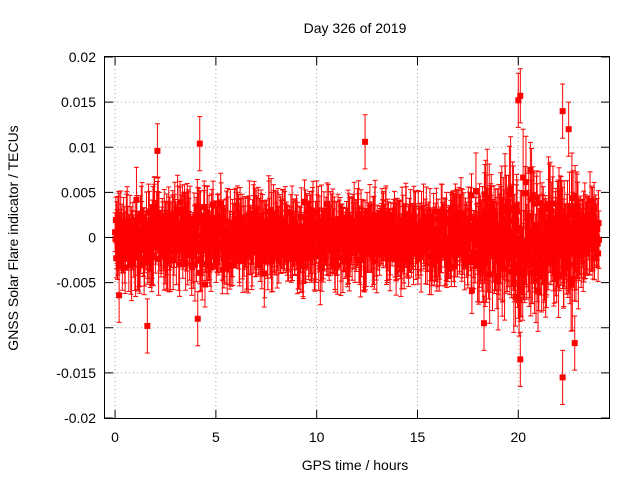 Image resolution: width=640 pixels, height=480 pixels. I want to click on x-tick-label: 0, so click(115, 437).